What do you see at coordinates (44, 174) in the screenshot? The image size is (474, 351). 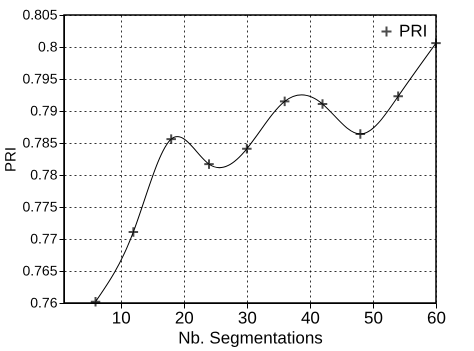 I see `y-tick-label: 0.78` at bounding box center [44, 174].